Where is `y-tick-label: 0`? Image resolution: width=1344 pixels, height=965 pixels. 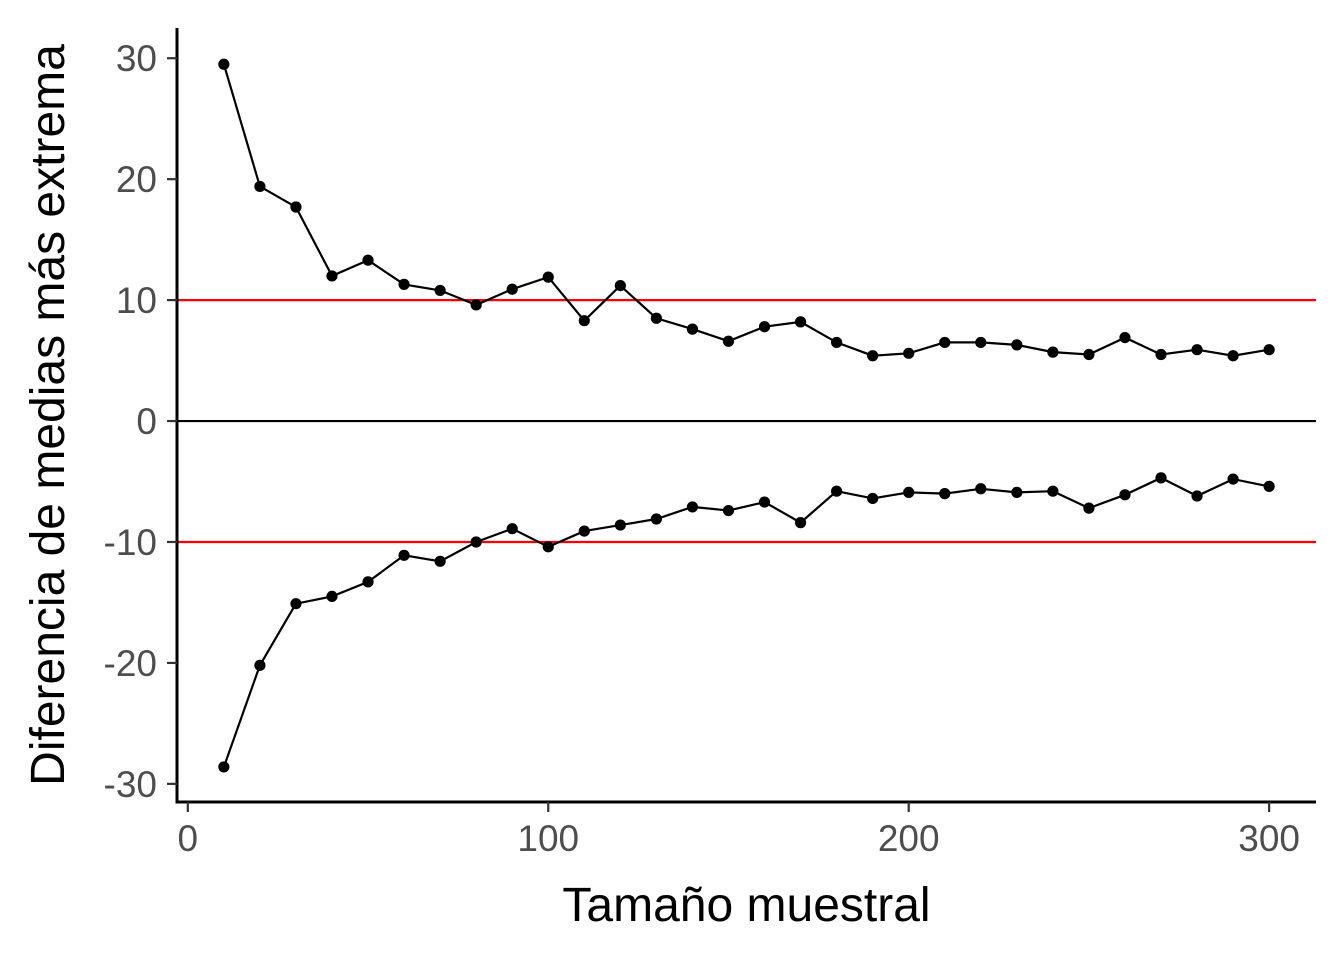 y-tick-label: 0 is located at coordinates (146, 421).